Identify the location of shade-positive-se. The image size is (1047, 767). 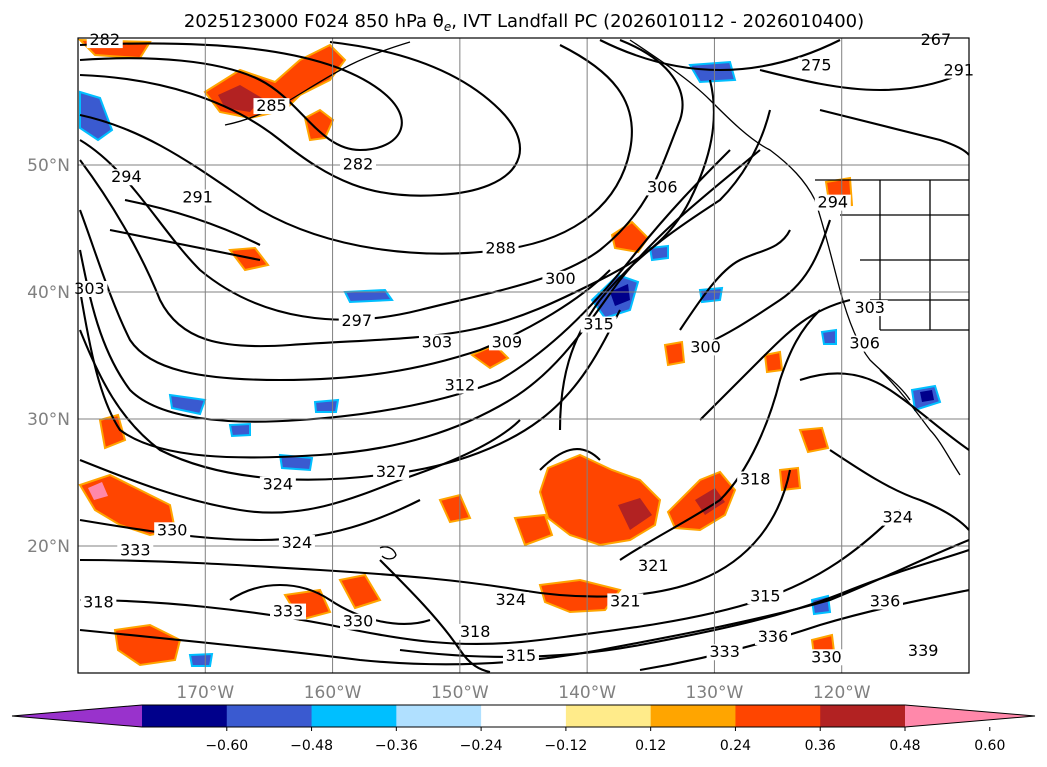
(814, 440).